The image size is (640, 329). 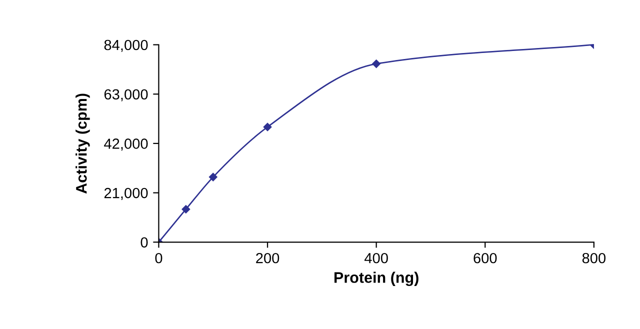 What do you see at coordinates (144, 242) in the screenshot?
I see `y-tick-label: 0` at bounding box center [144, 242].